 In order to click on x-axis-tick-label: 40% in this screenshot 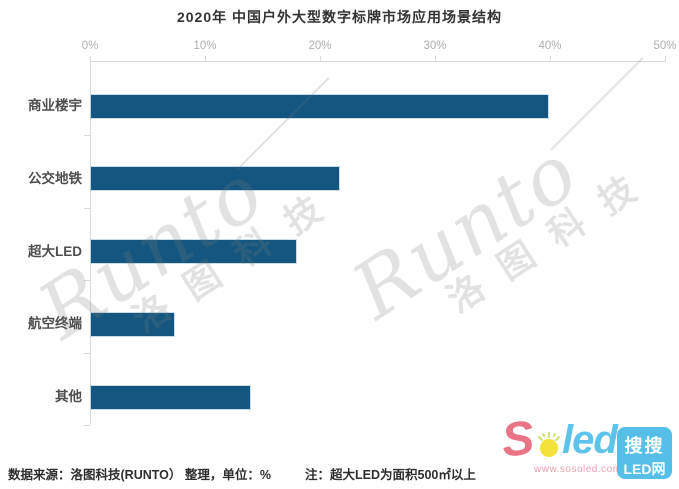, I will do `click(550, 46)`.